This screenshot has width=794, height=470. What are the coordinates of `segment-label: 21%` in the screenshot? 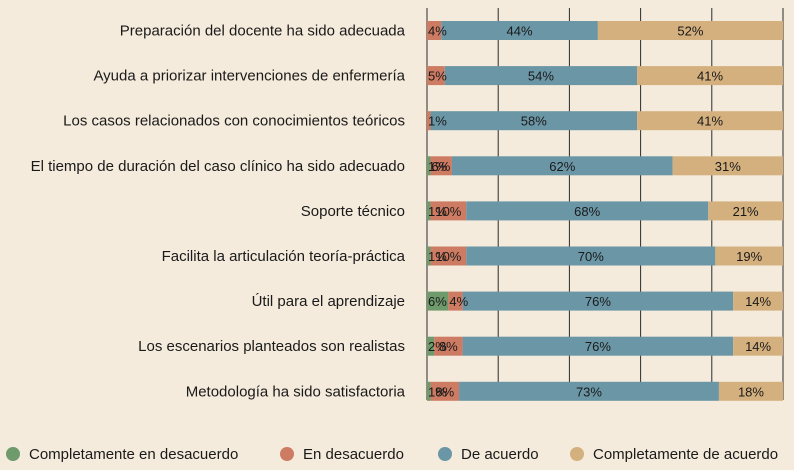 It's located at (746, 211).